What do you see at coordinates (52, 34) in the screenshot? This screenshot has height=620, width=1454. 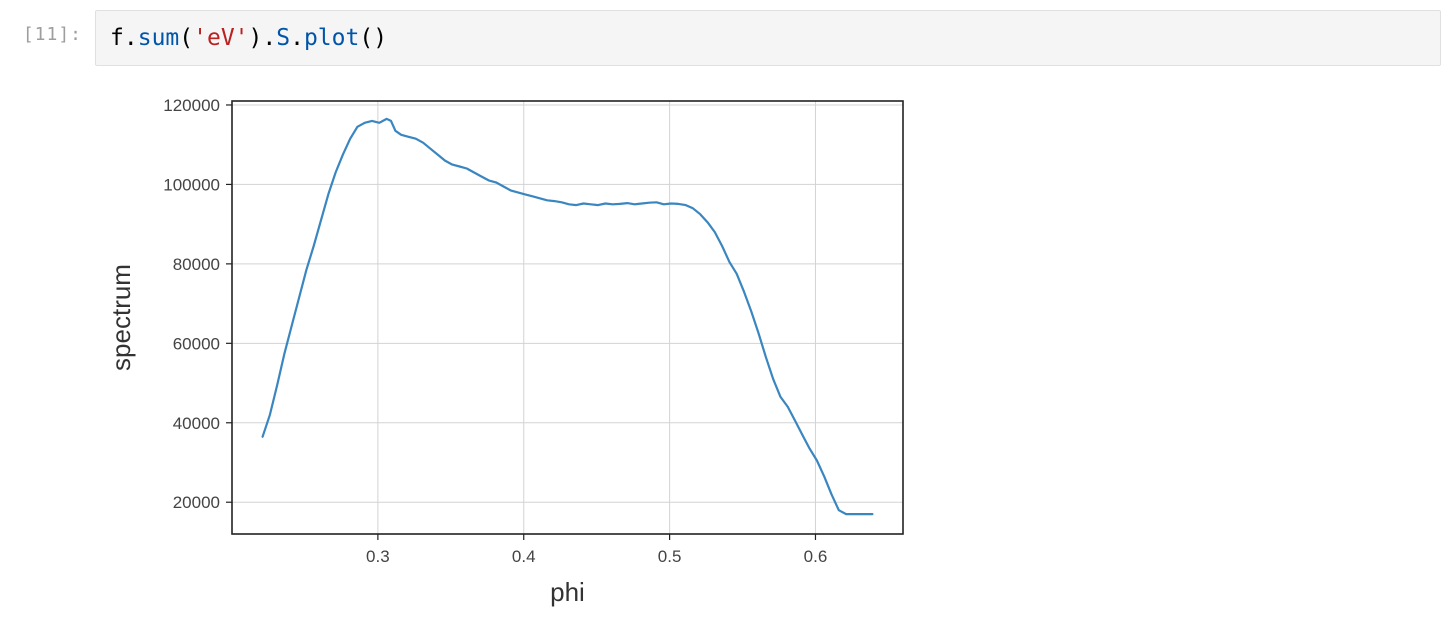 I see `cell-prompt: [11]:` at bounding box center [52, 34].